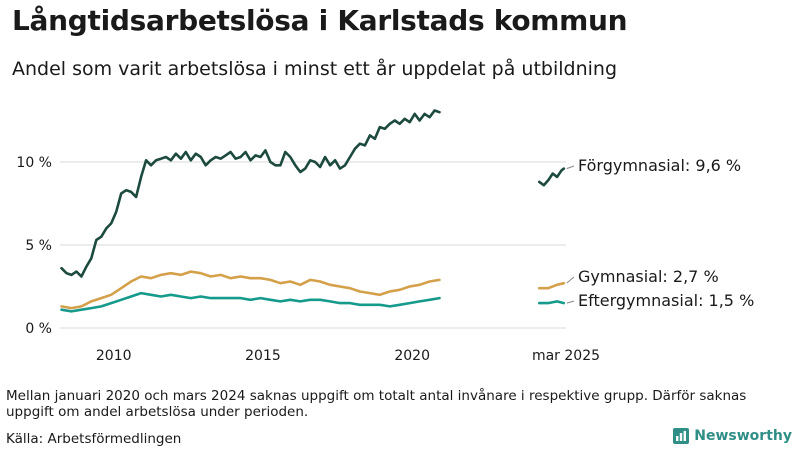  Describe the element at coordinates (348, 356) in the screenshot. I see `x-axis: 2010 2015 2020 mar 2025` at that location.